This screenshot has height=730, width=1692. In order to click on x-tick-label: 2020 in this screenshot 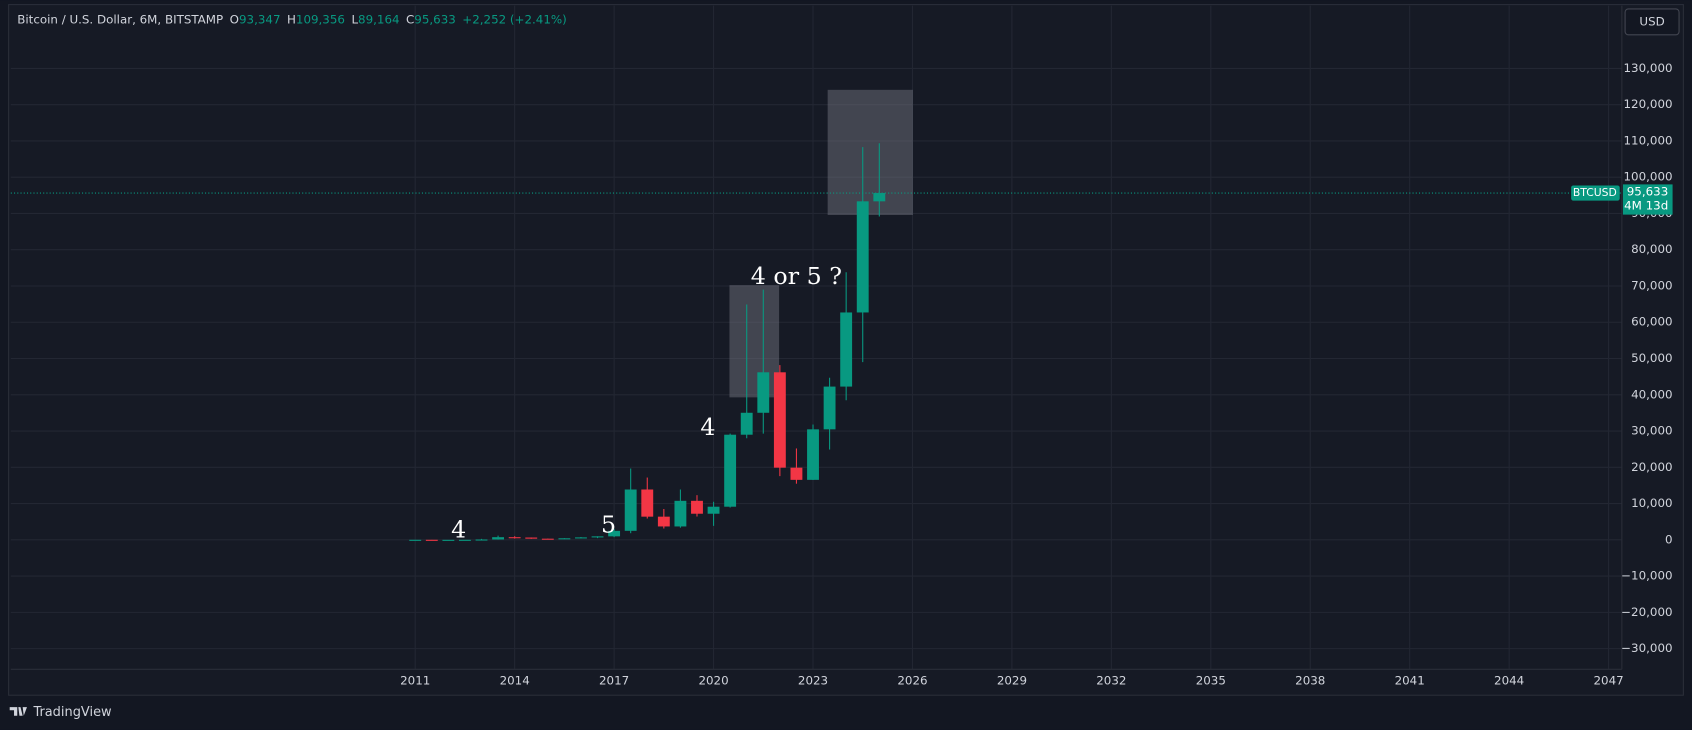, I will do `click(713, 681)`.